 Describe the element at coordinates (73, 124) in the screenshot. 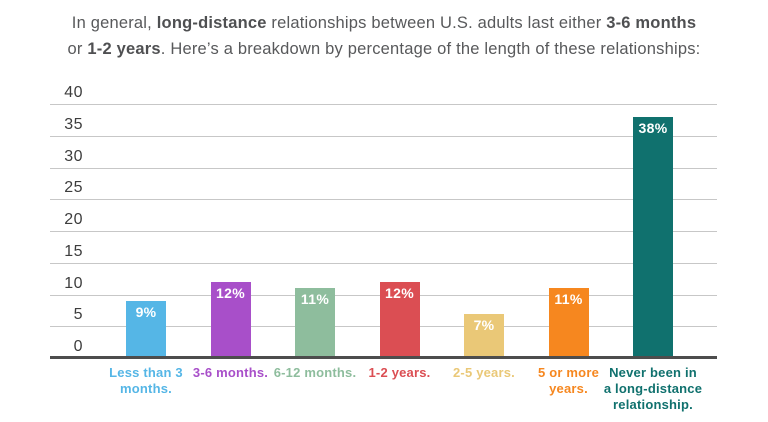

I see `y-tick-label: 35` at that location.